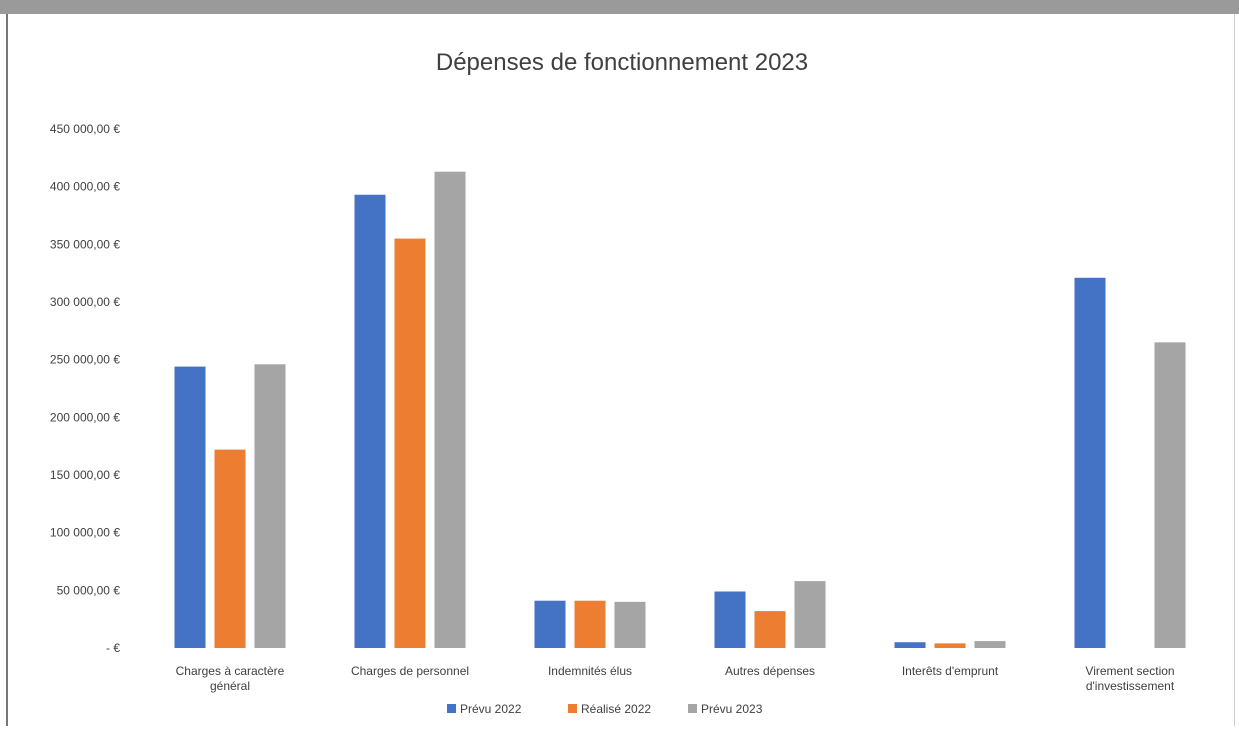 The height and width of the screenshot is (731, 1239). Describe the element at coordinates (619, 7) in the screenshot. I see `top-edge-strip` at that location.